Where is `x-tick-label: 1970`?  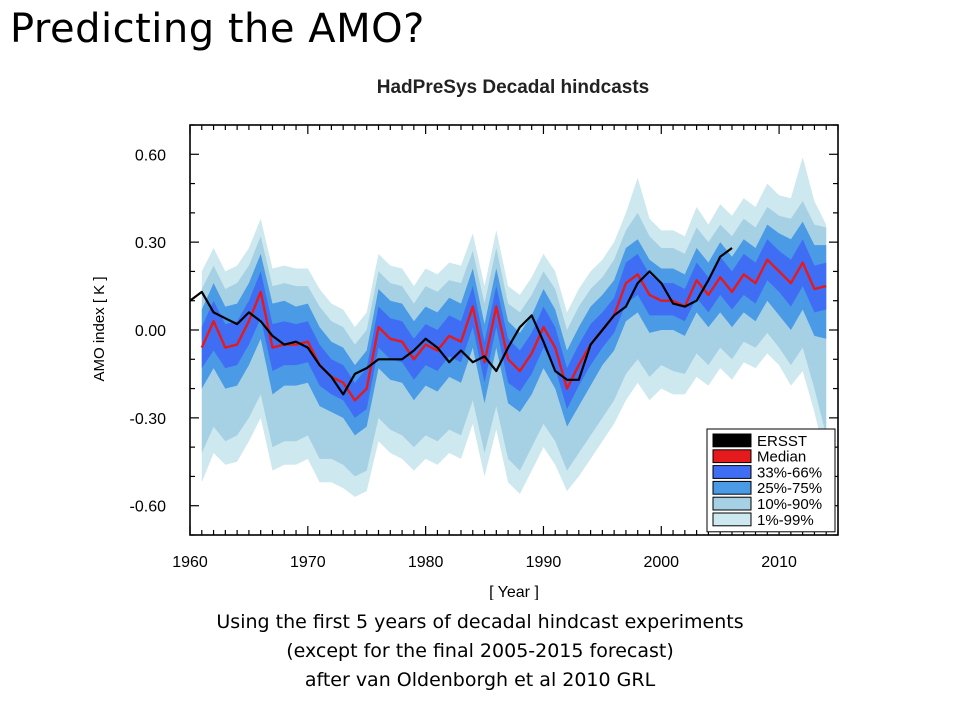 x-tick-label: 1970 is located at coordinates (308, 562).